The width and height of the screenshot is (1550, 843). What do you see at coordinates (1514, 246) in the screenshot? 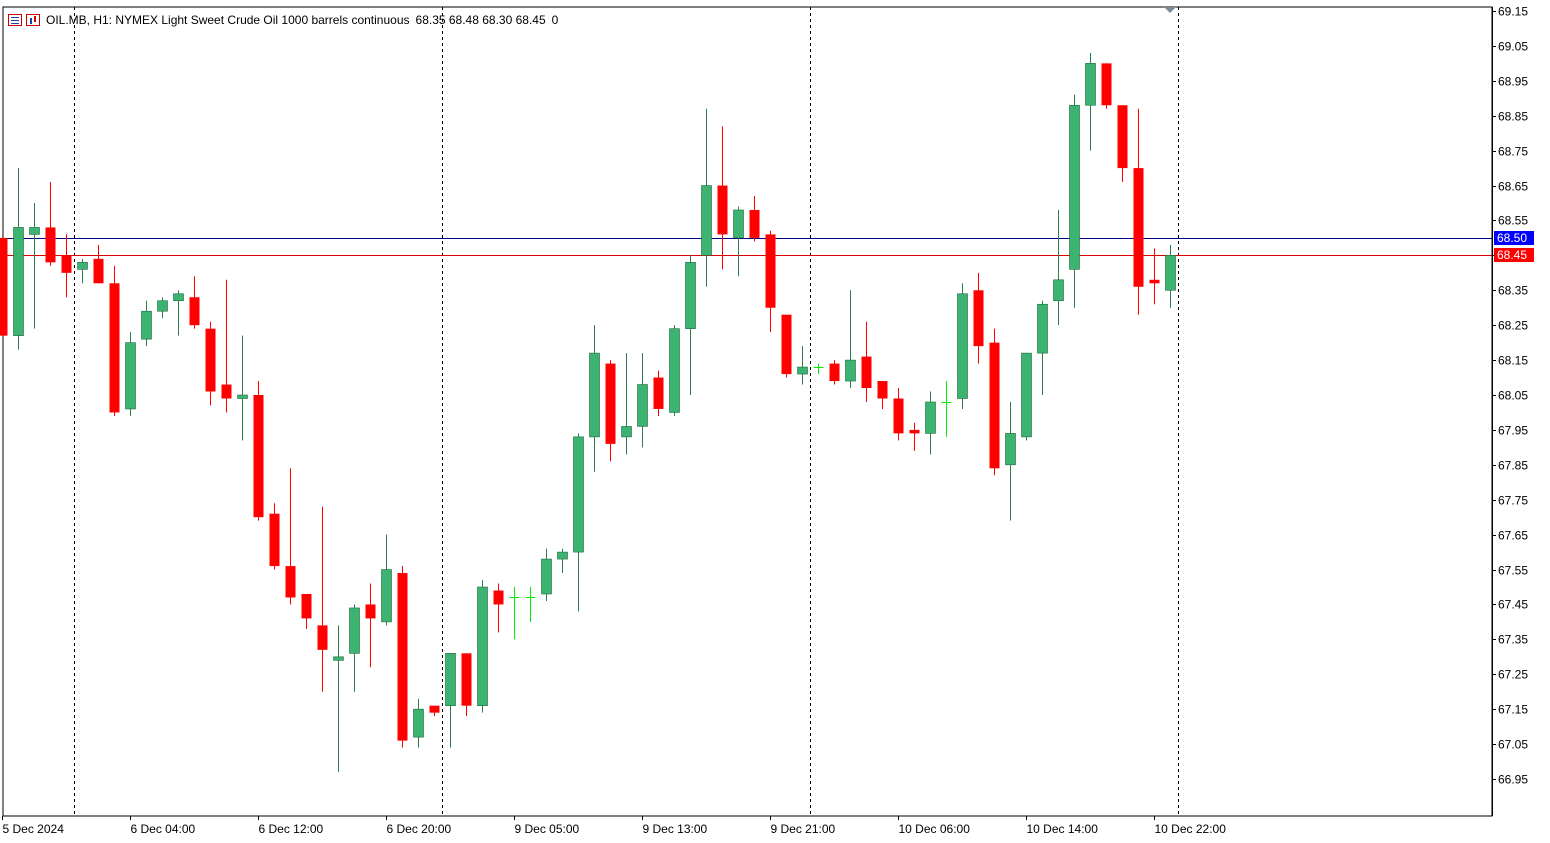
I see `price-badges: 68.50 68.45` at bounding box center [1514, 246].